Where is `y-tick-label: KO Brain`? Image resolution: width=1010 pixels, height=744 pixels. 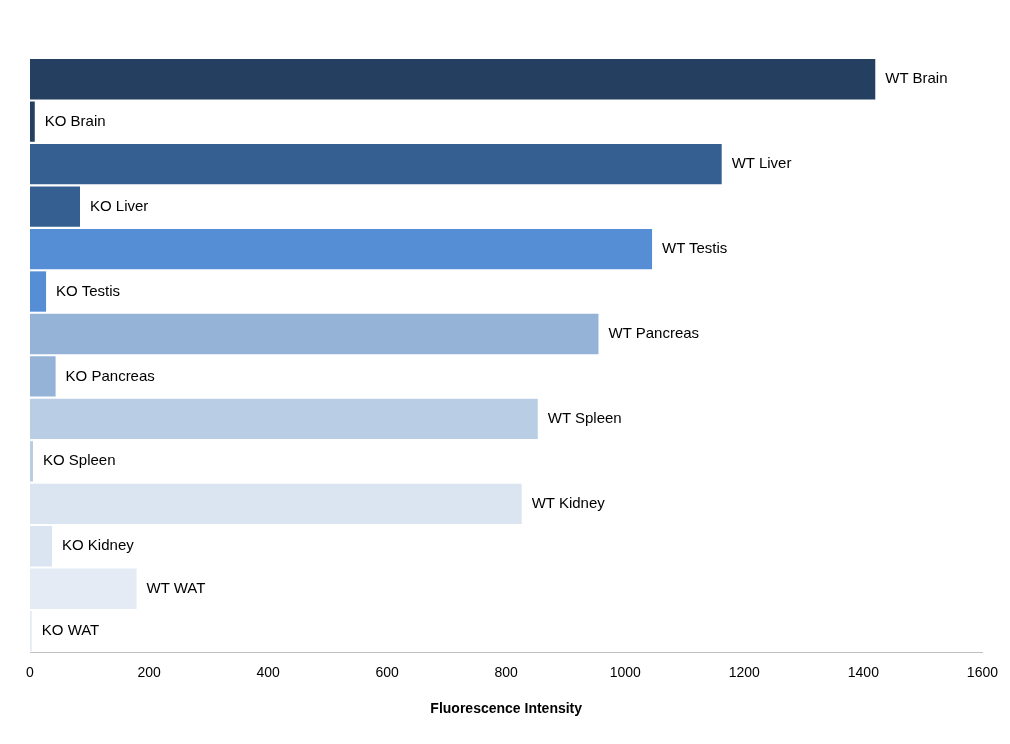
y-tick-label: KO Brain is located at coordinates (75, 120).